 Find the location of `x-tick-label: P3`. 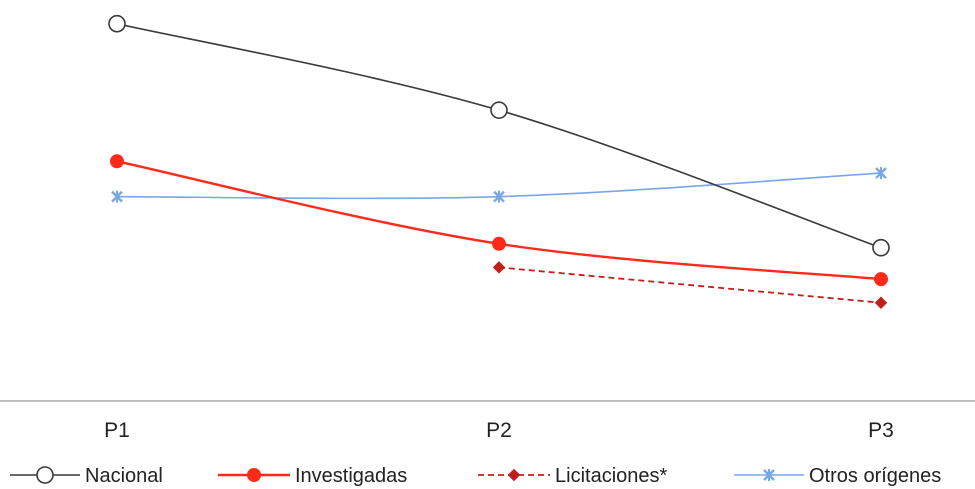

x-tick-label: P3 is located at coordinates (881, 430).